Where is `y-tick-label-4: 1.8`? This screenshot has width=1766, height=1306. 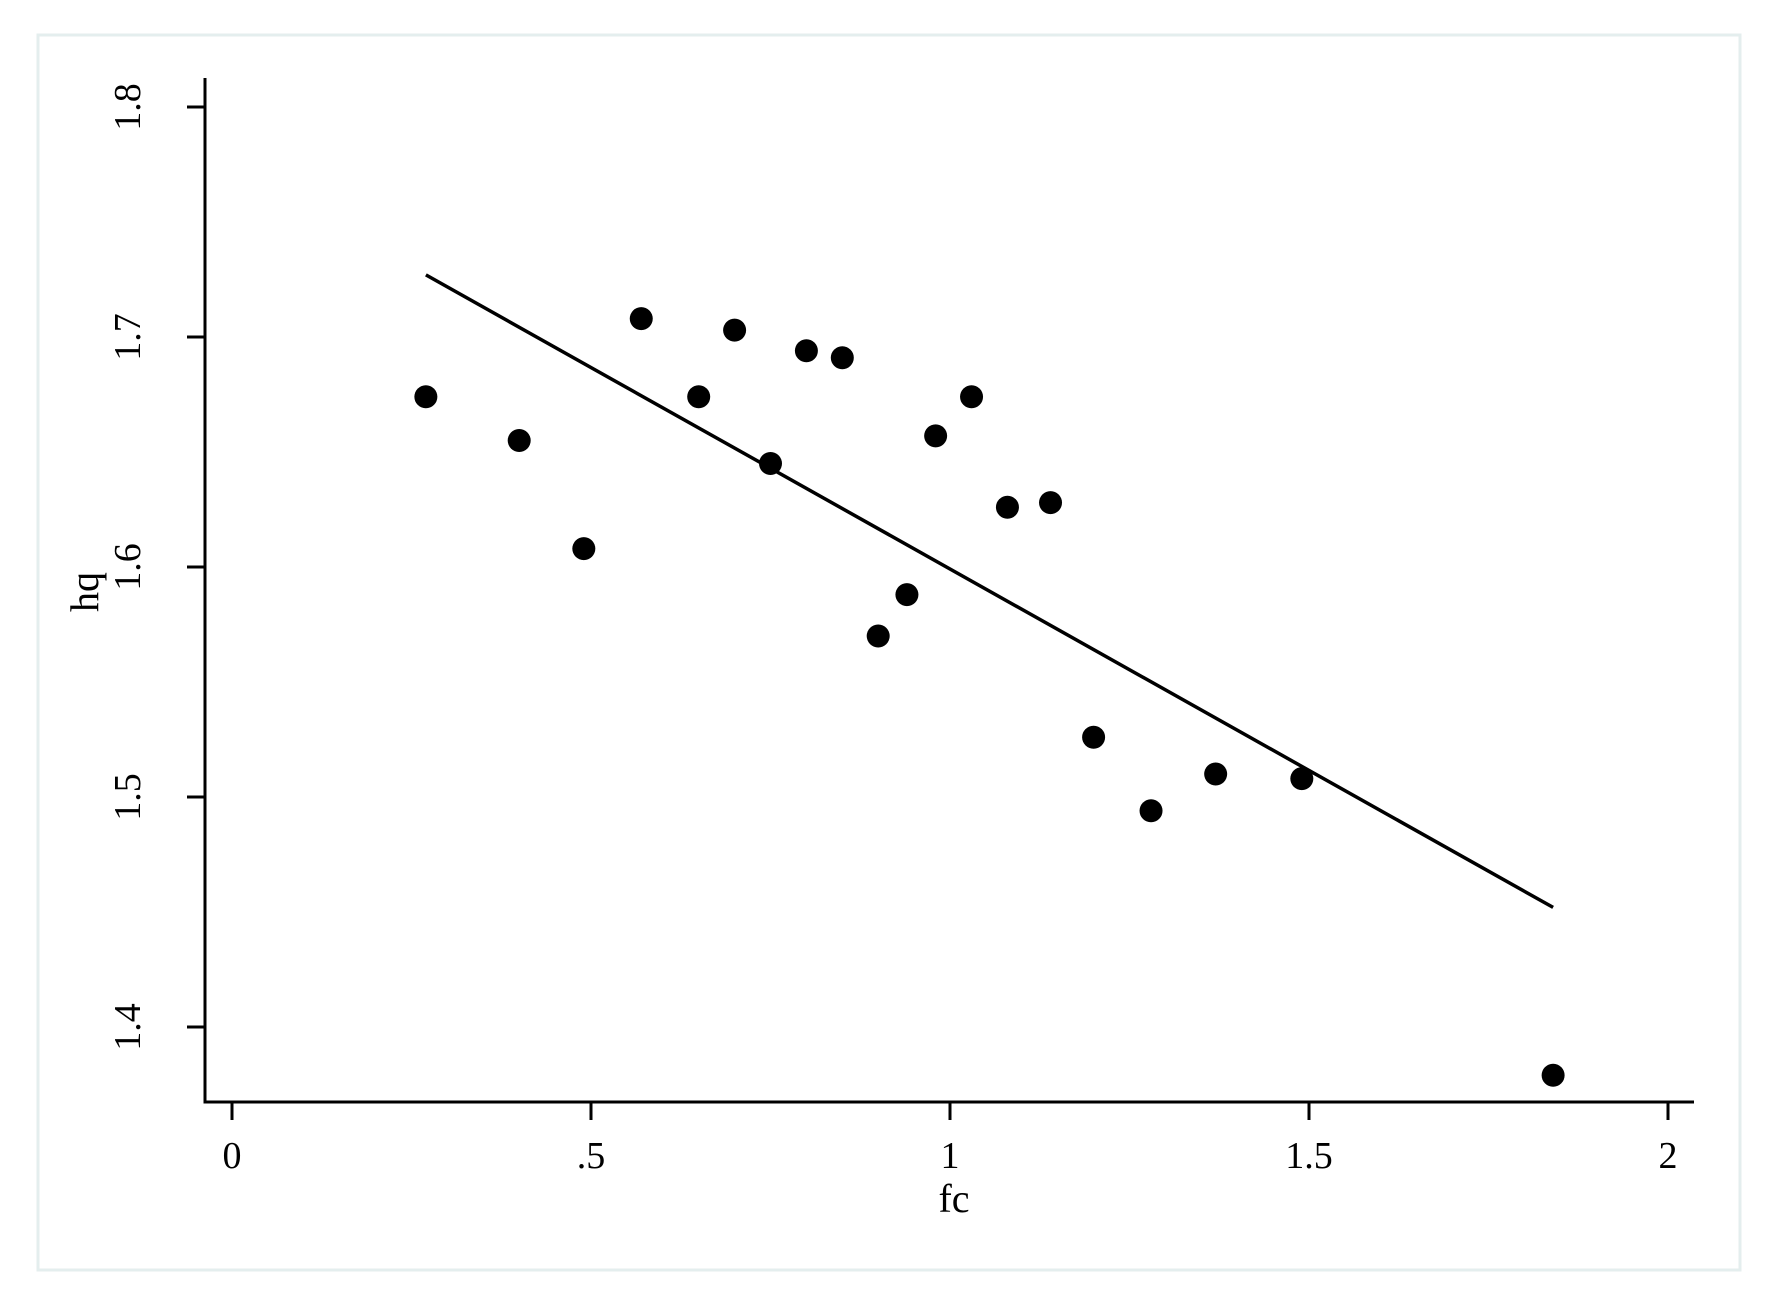
y-tick-label-4: 1.8 is located at coordinates (128, 107).